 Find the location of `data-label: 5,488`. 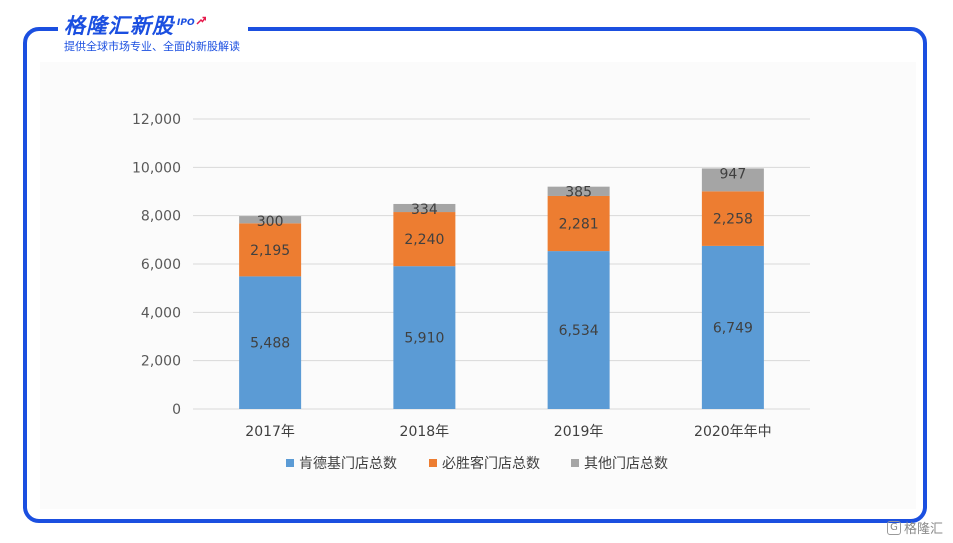

data-label: 5,488 is located at coordinates (270, 344).